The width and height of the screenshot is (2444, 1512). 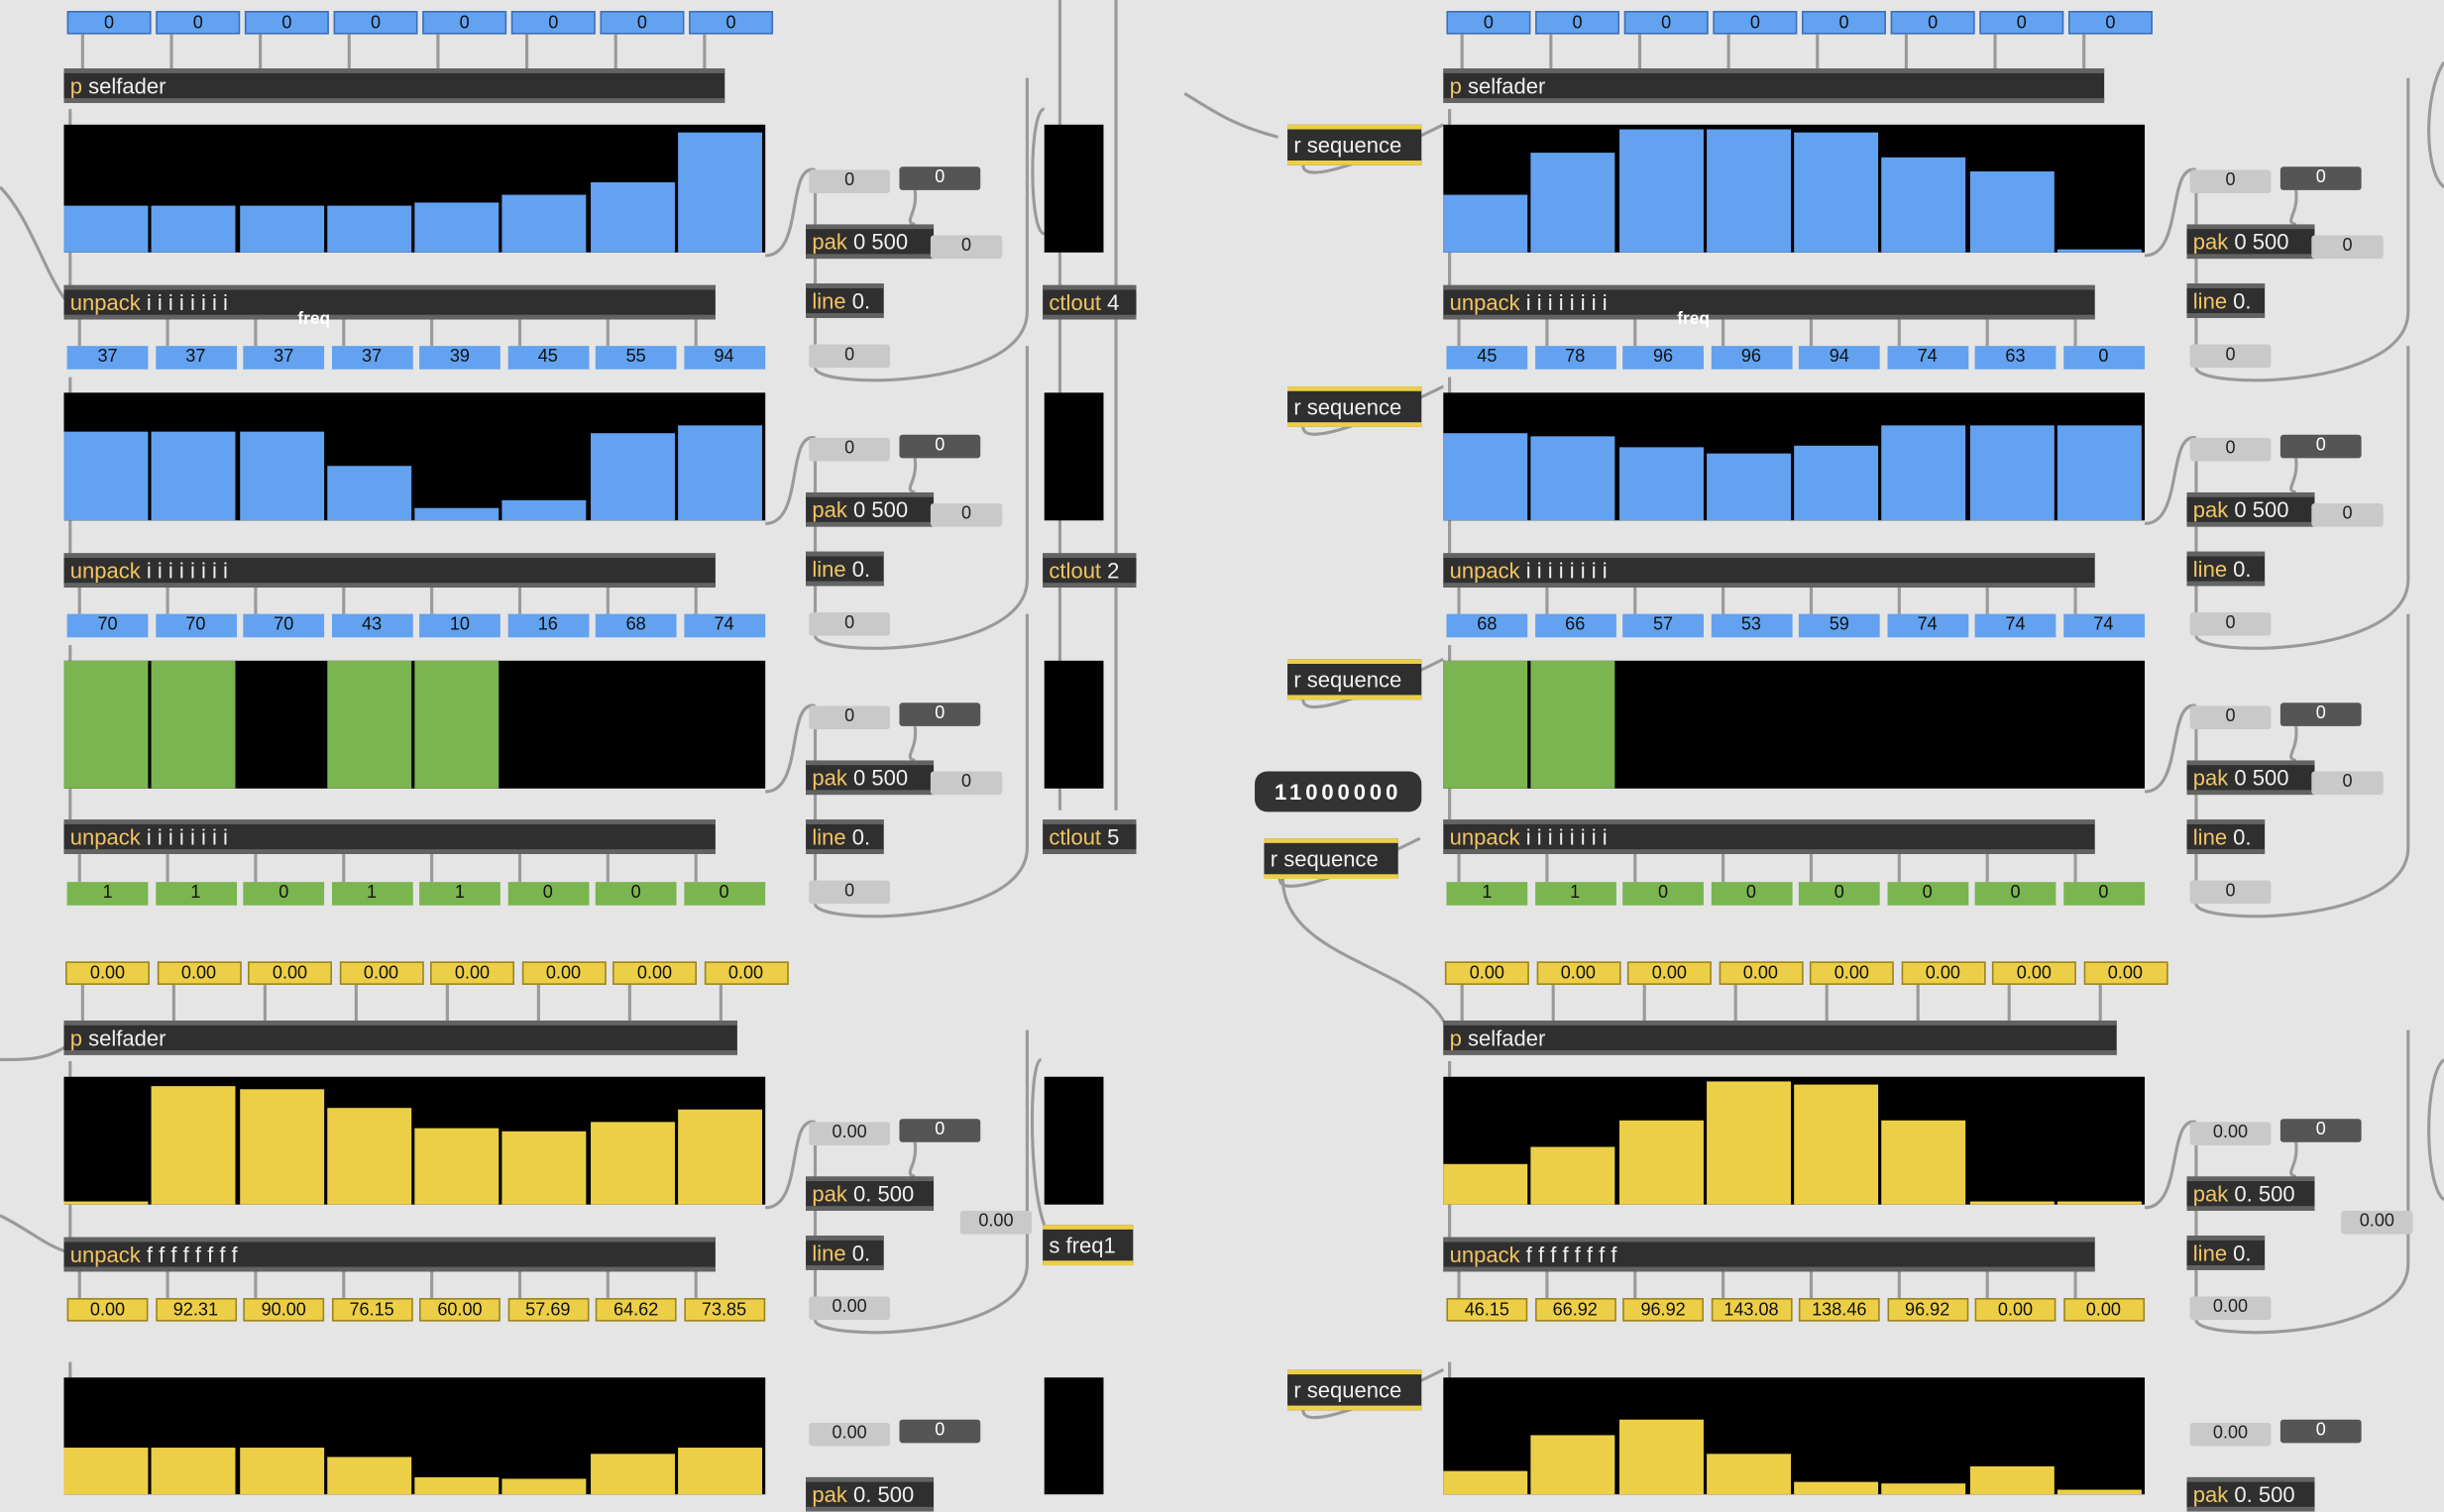 I want to click on ctlout-2-object: ctlout 2, so click(x=1090, y=570).